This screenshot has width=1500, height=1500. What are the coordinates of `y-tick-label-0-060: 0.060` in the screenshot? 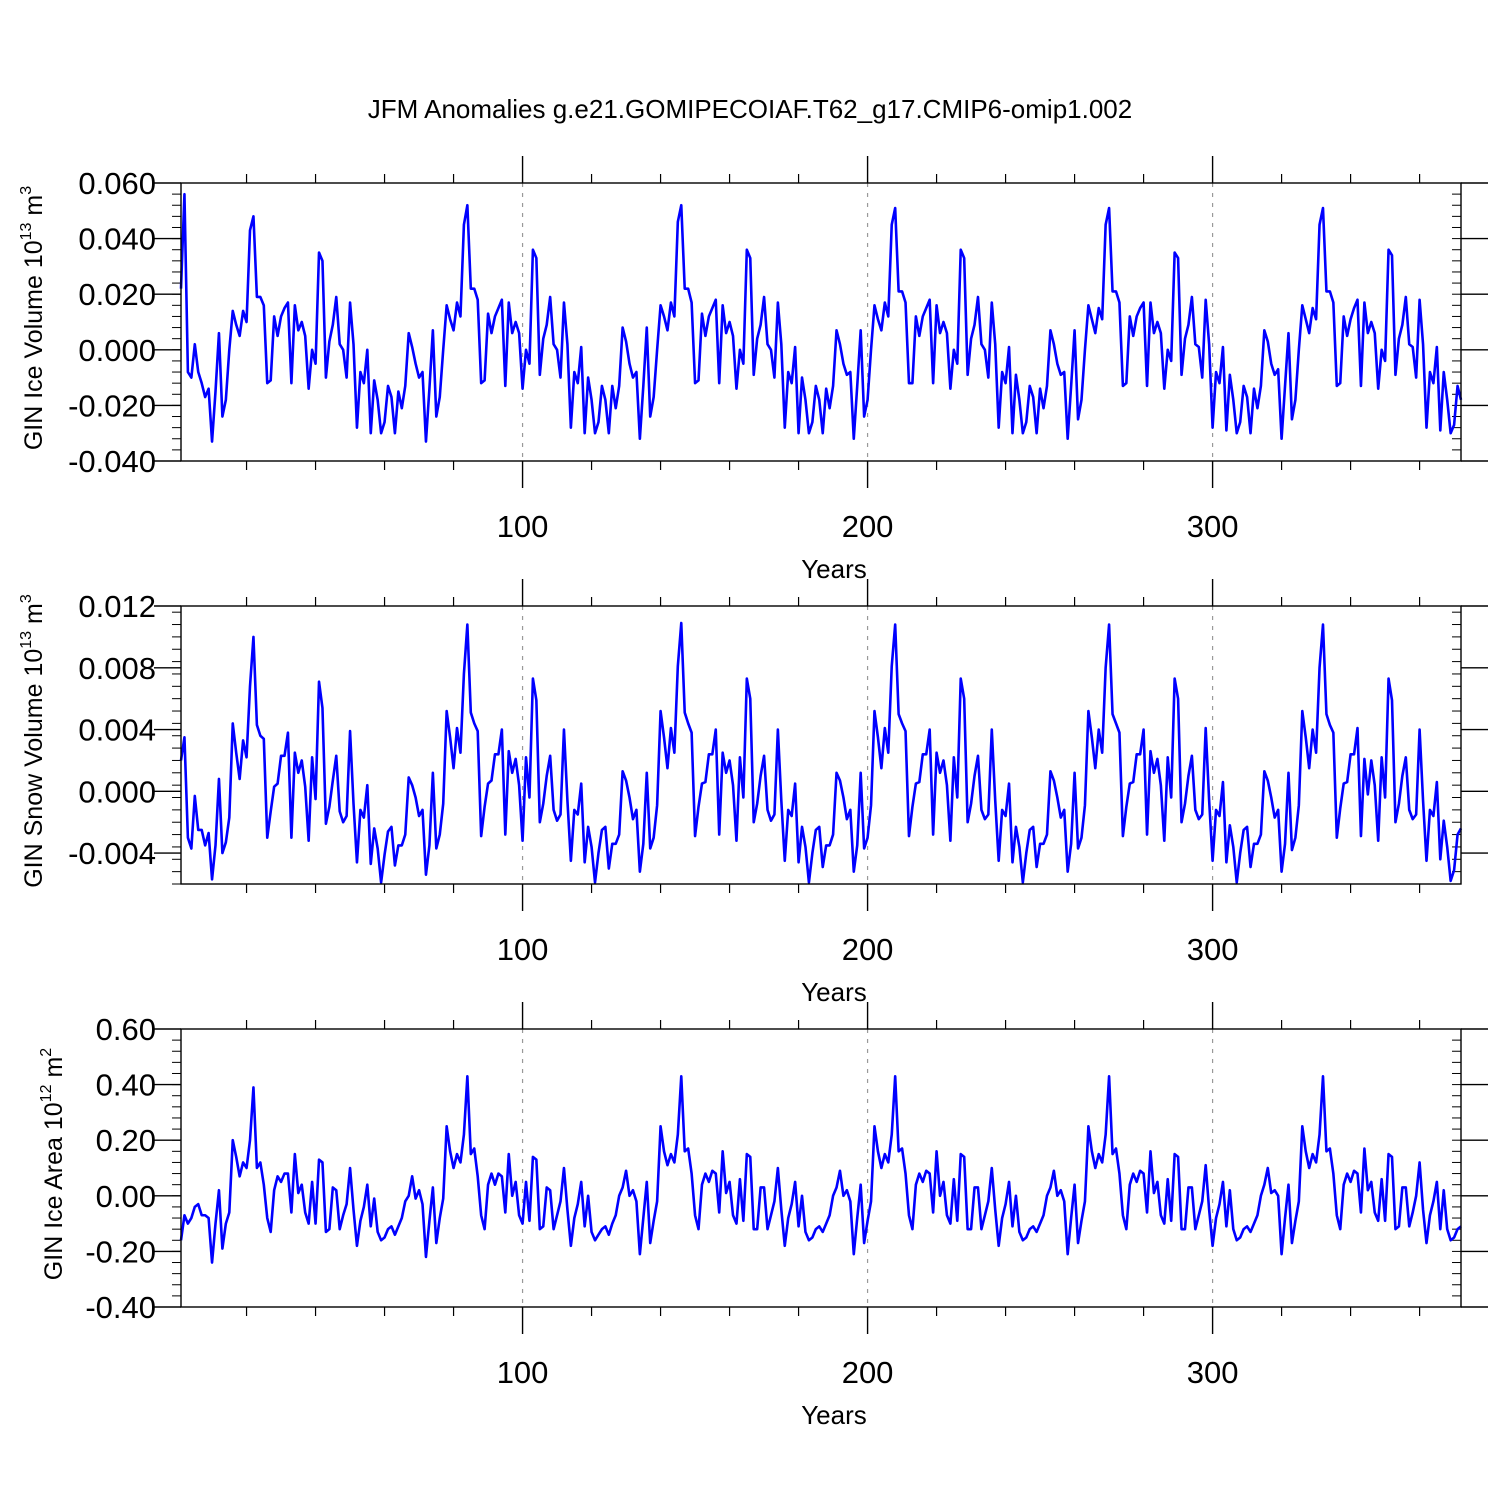 It's located at (117, 183).